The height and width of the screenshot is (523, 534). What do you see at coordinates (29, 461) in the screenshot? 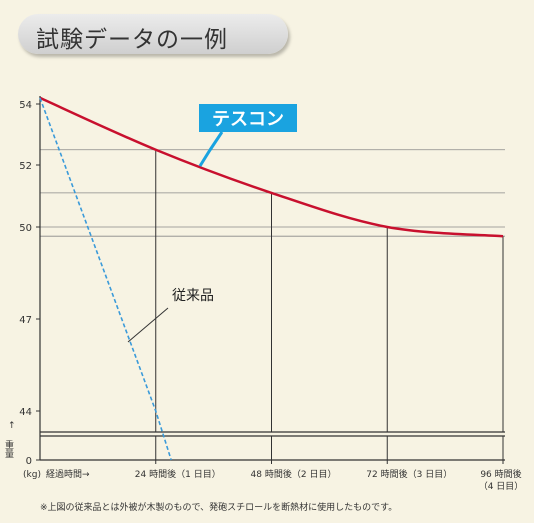
I see `y-tick-label: 0` at bounding box center [29, 461].